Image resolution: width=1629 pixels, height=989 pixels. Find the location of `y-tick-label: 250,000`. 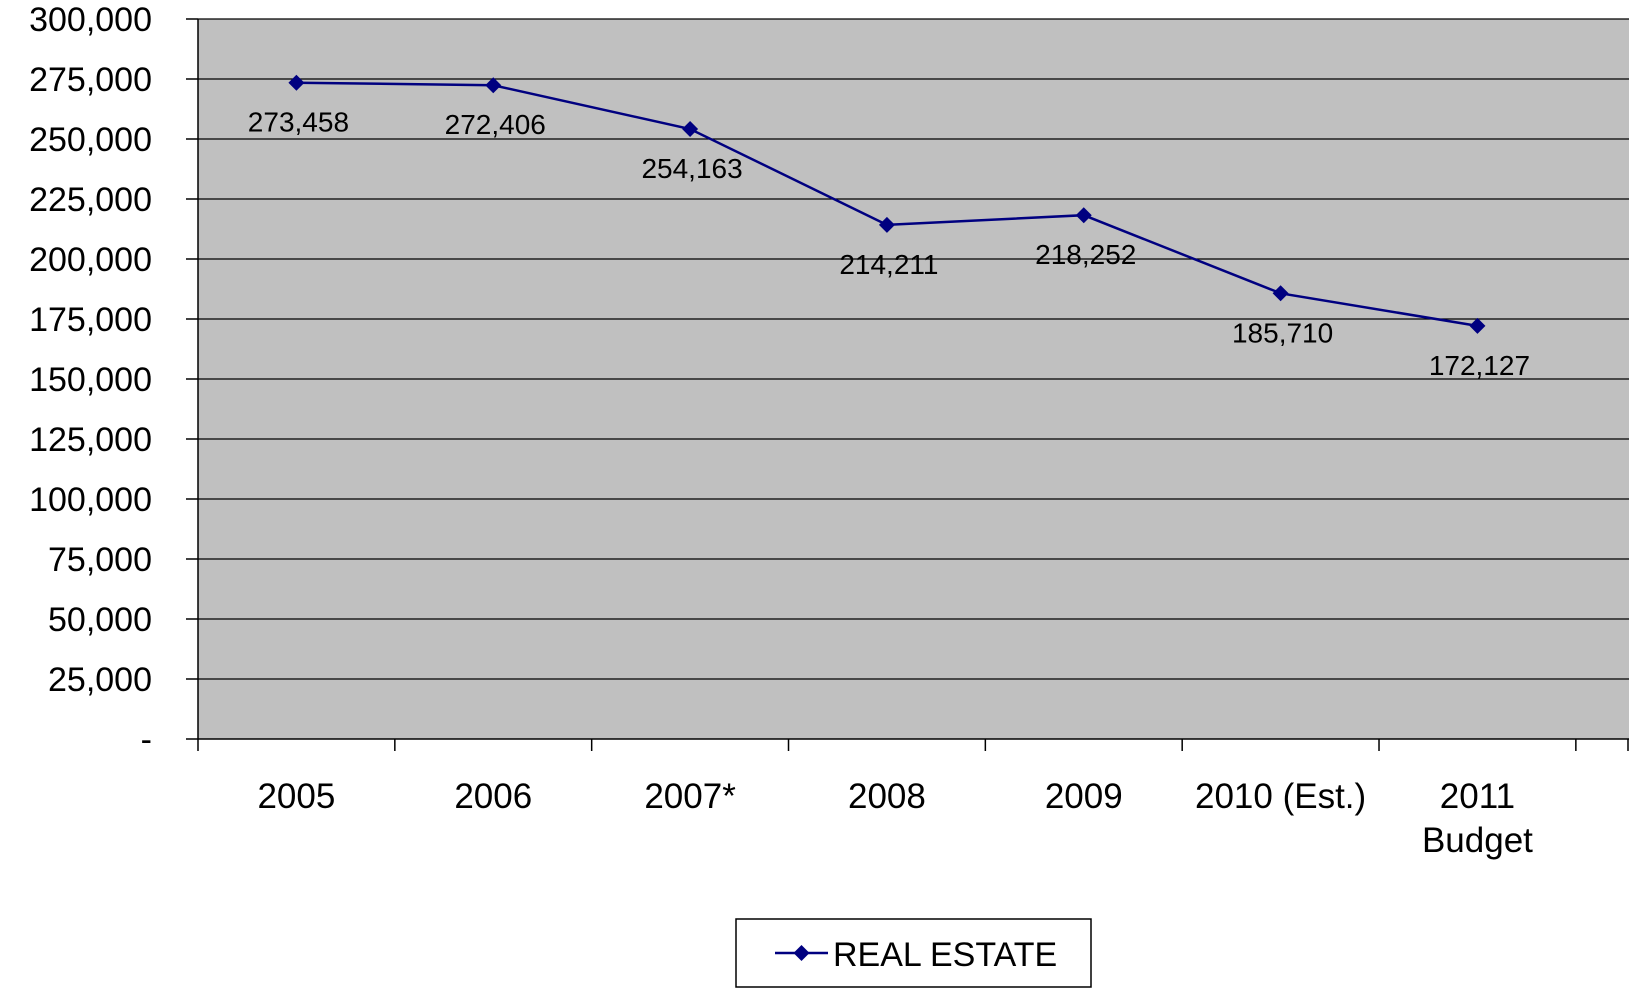

y-tick-label: 250,000 is located at coordinates (90, 140).